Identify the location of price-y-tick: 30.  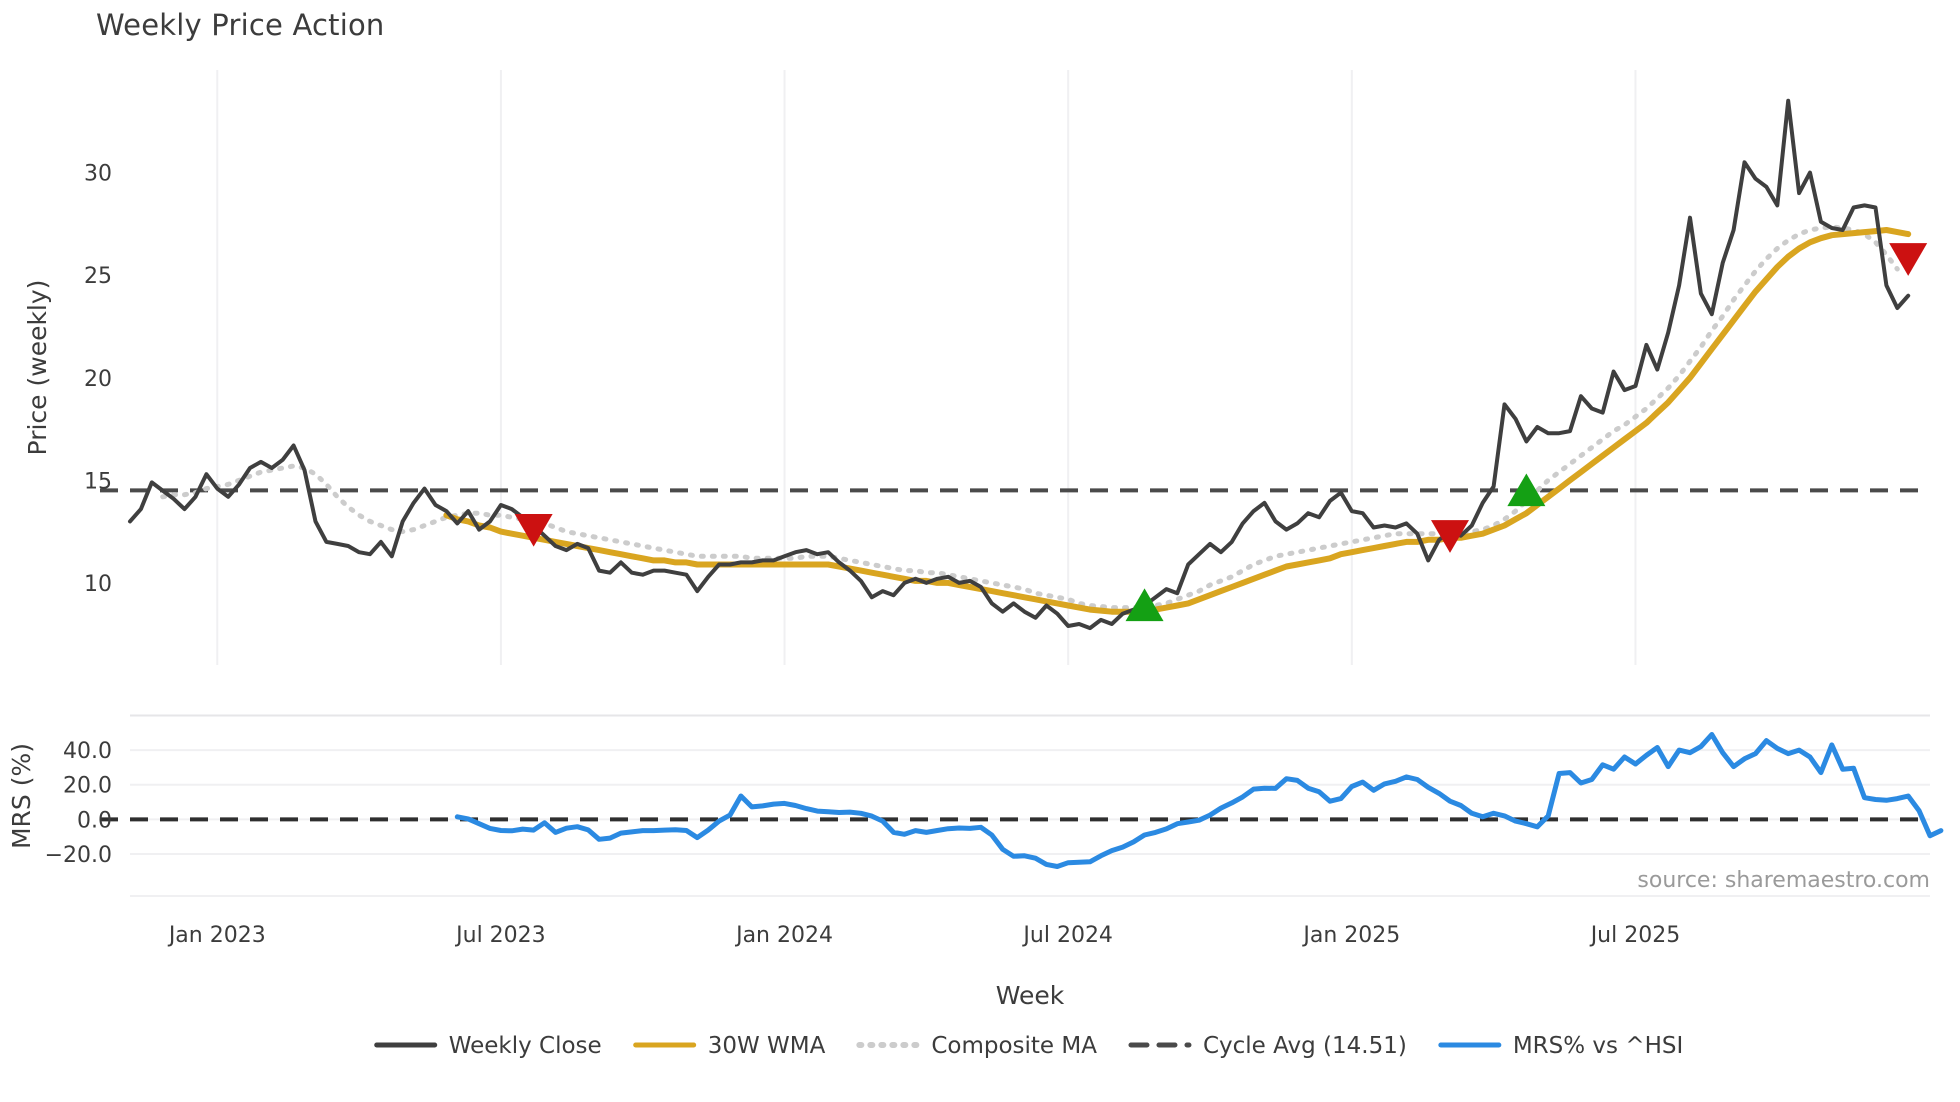
(98, 174).